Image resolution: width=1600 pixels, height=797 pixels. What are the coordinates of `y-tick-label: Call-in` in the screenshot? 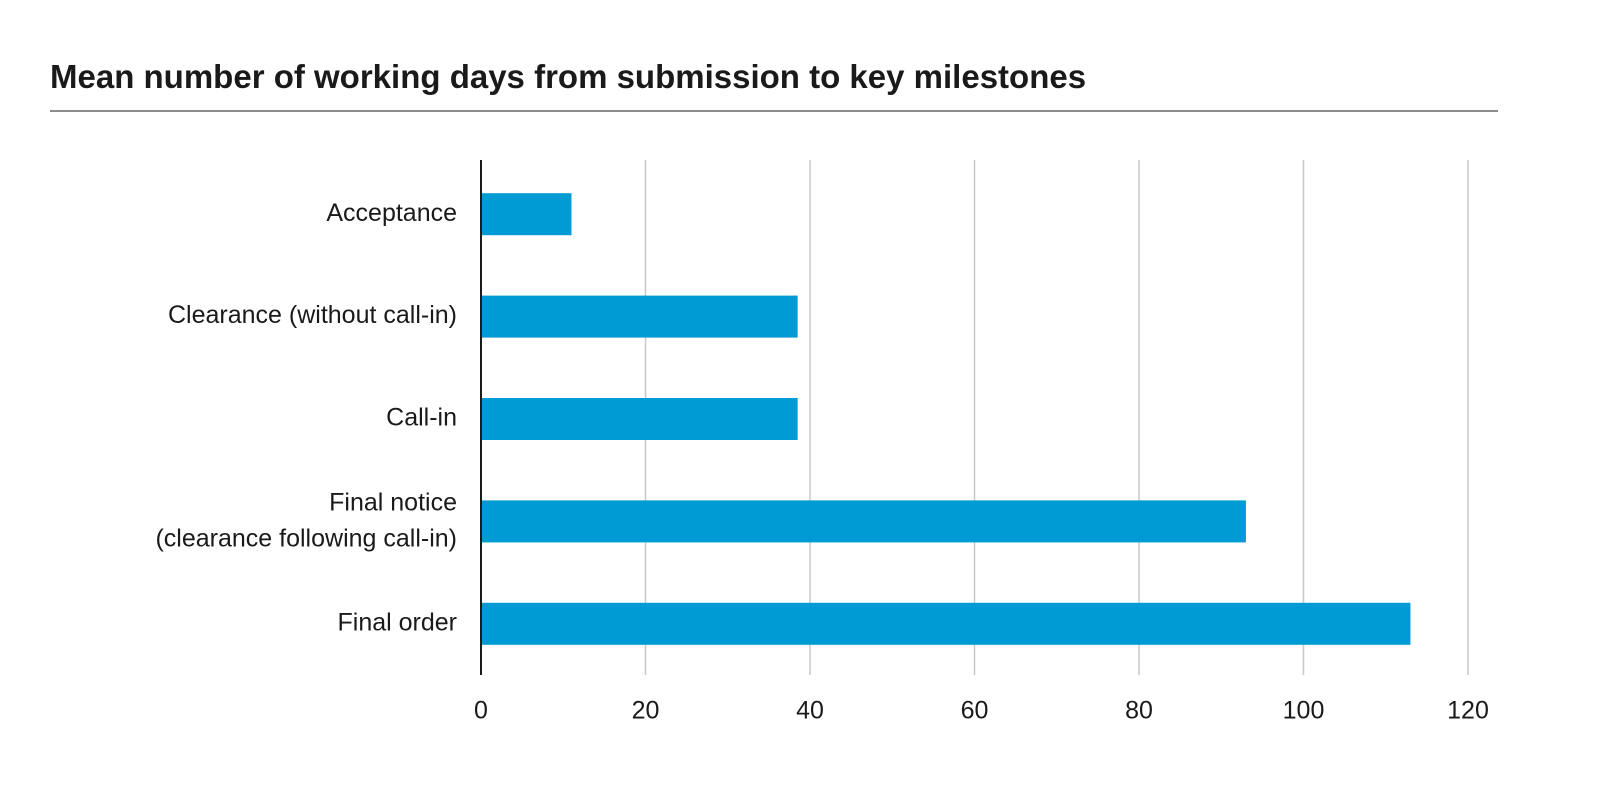 It's located at (421, 418).